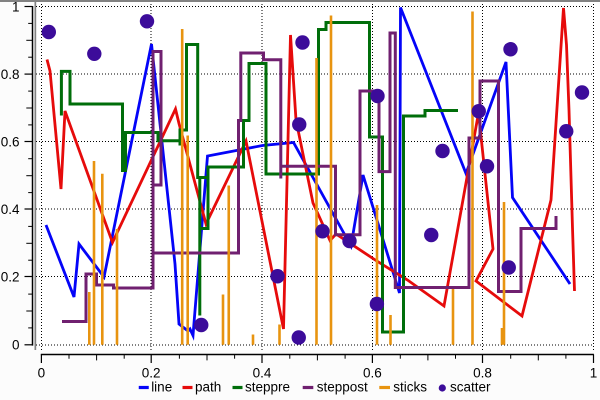 This screenshot has height=400, width=600. What do you see at coordinates (267, 387) in the screenshot?
I see `svg-text: steppre` at bounding box center [267, 387].